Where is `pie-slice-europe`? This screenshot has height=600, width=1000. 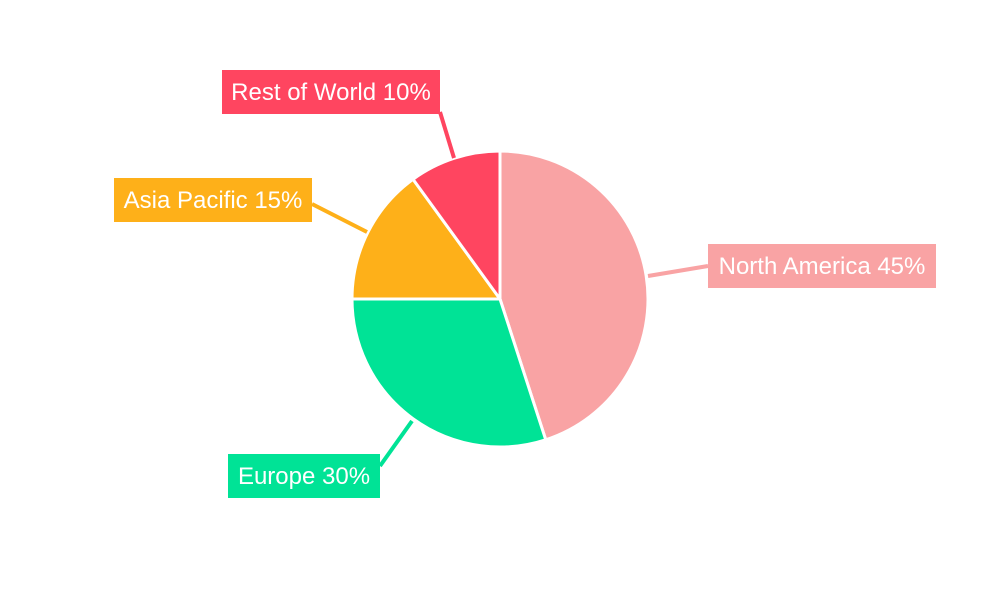
pie-slice-europe is located at coordinates (449, 373).